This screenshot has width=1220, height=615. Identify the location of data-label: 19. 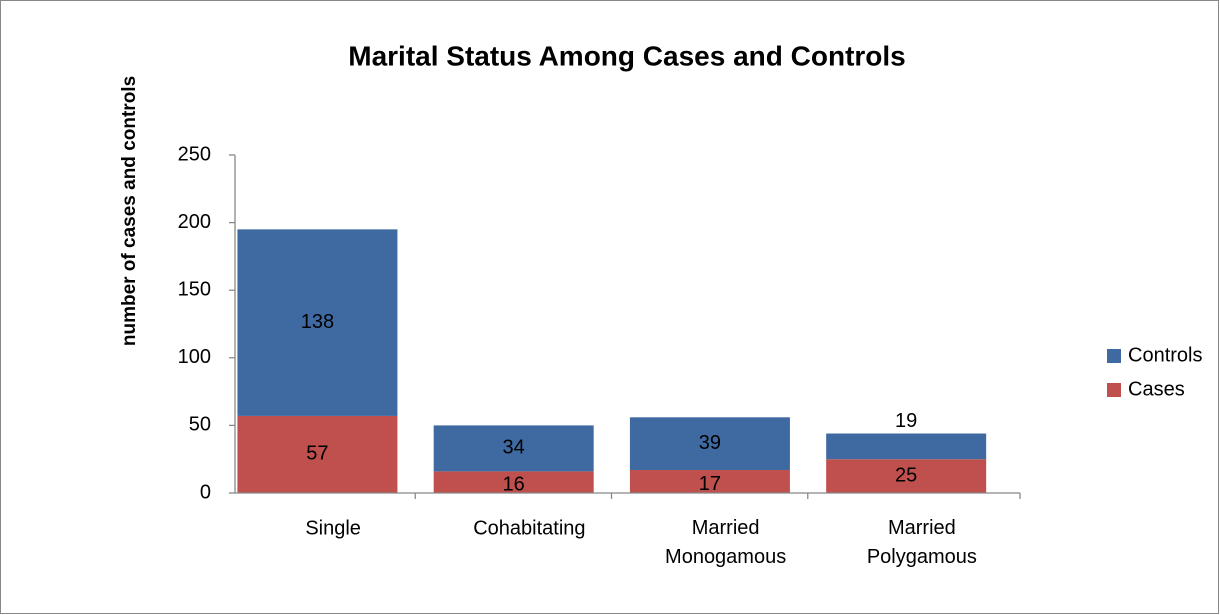
(906, 421).